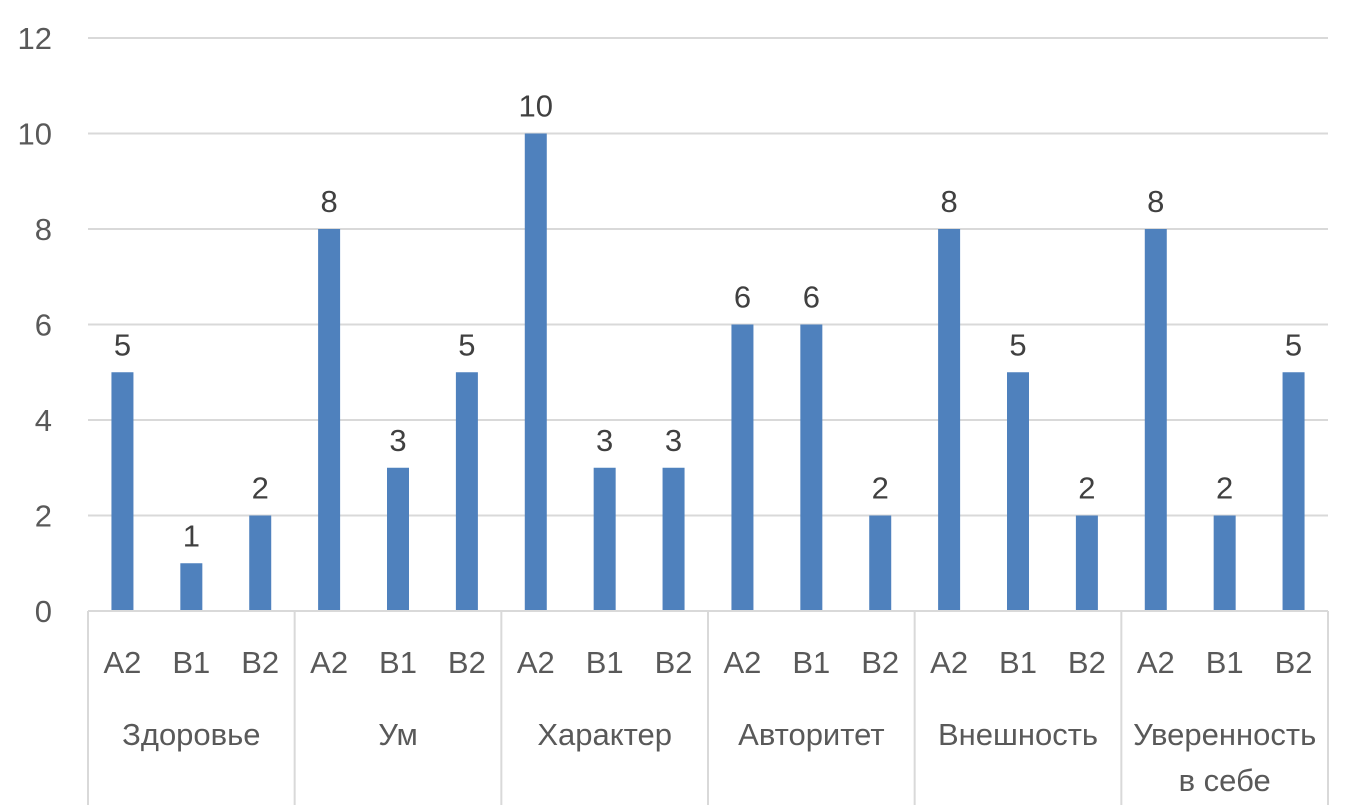 Image resolution: width=1352 pixels, height=805 pixels. Describe the element at coordinates (43, 420) in the screenshot. I see `y-tick-label: 4` at that location.